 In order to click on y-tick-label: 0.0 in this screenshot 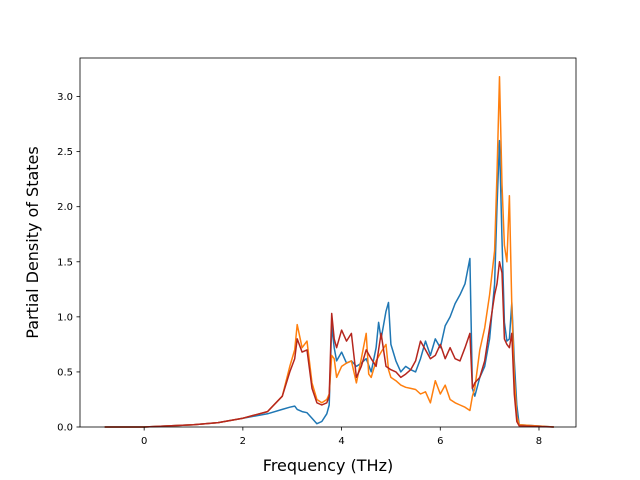, I will do `click(65, 428)`.